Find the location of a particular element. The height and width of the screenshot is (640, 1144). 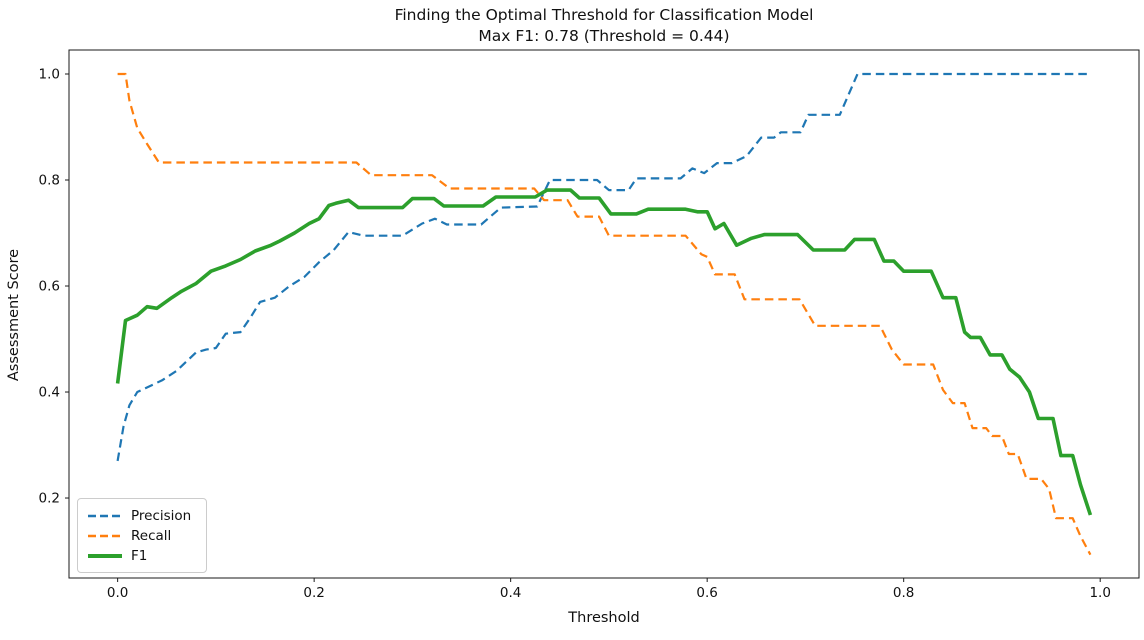

x-tick-label: 1.0 is located at coordinates (1099, 593).